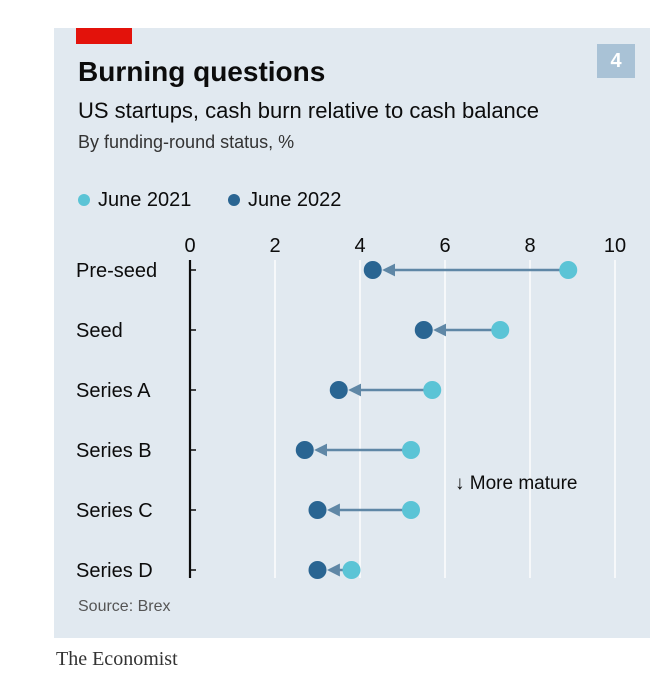 The height and width of the screenshot is (684, 666). Describe the element at coordinates (124, 606) in the screenshot. I see `source-note: Source: Brex` at that location.